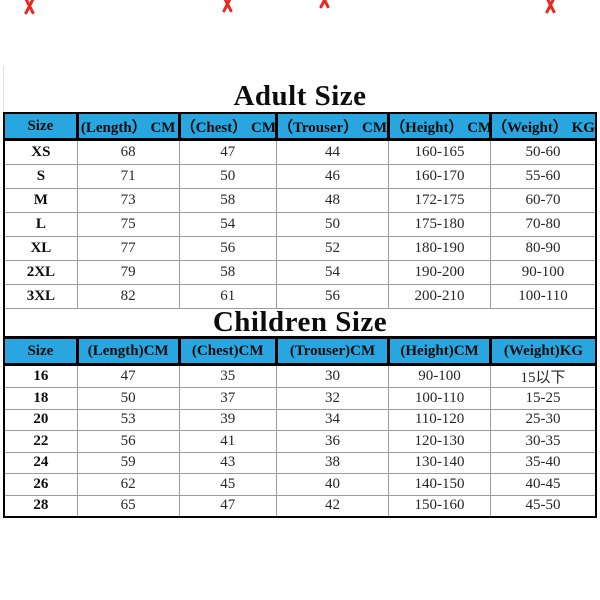 Image resolution: width=600 pixels, height=600 pixels. I want to click on size-cell: XL, so click(41, 248).